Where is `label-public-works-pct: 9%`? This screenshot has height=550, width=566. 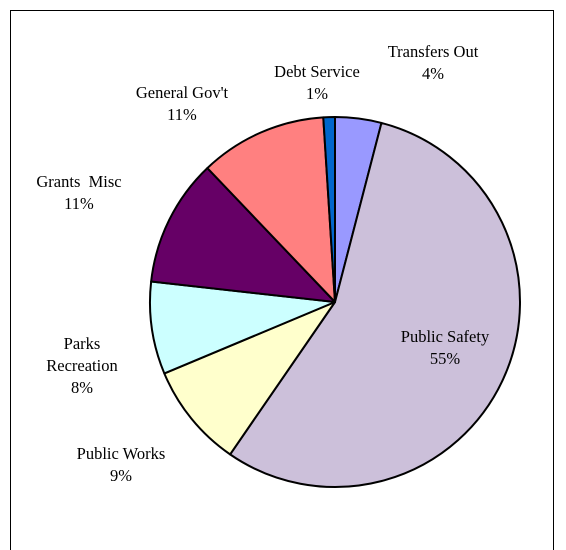
label-public-works-pct: 9% is located at coordinates (121, 475).